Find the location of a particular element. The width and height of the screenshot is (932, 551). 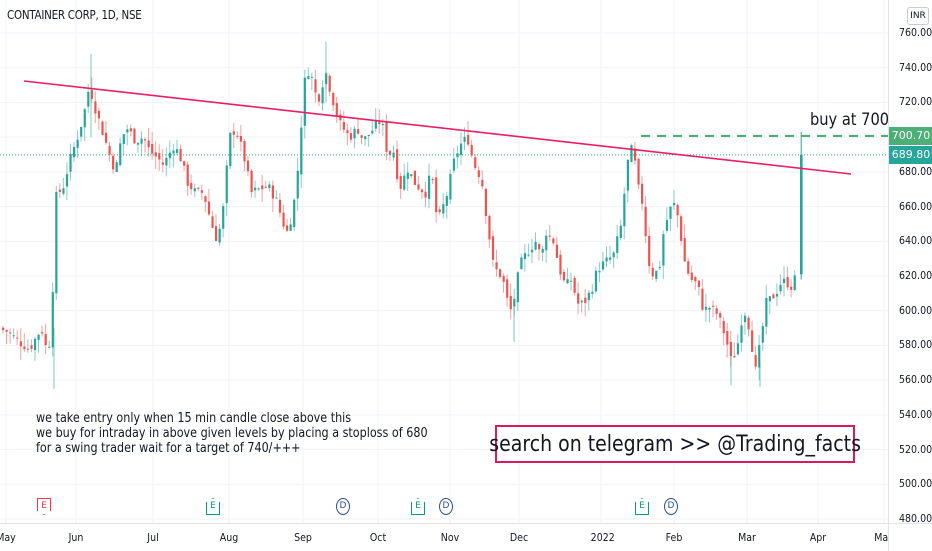

promo-box: search on telegram >> @Trading_facts is located at coordinates (675, 444).